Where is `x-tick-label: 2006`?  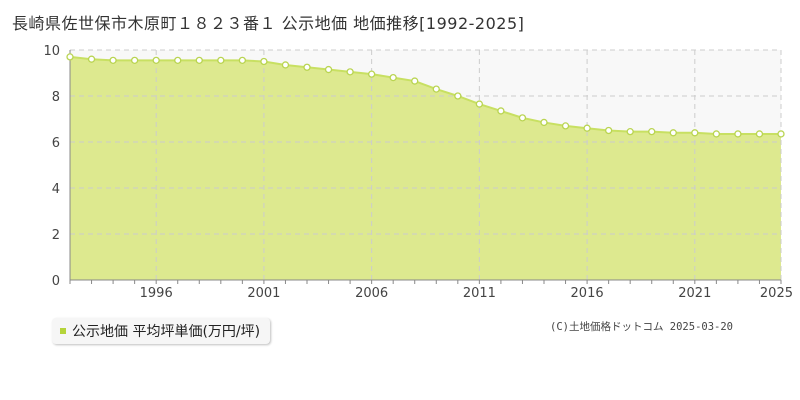
x-tick-label: 2006 is located at coordinates (371, 293).